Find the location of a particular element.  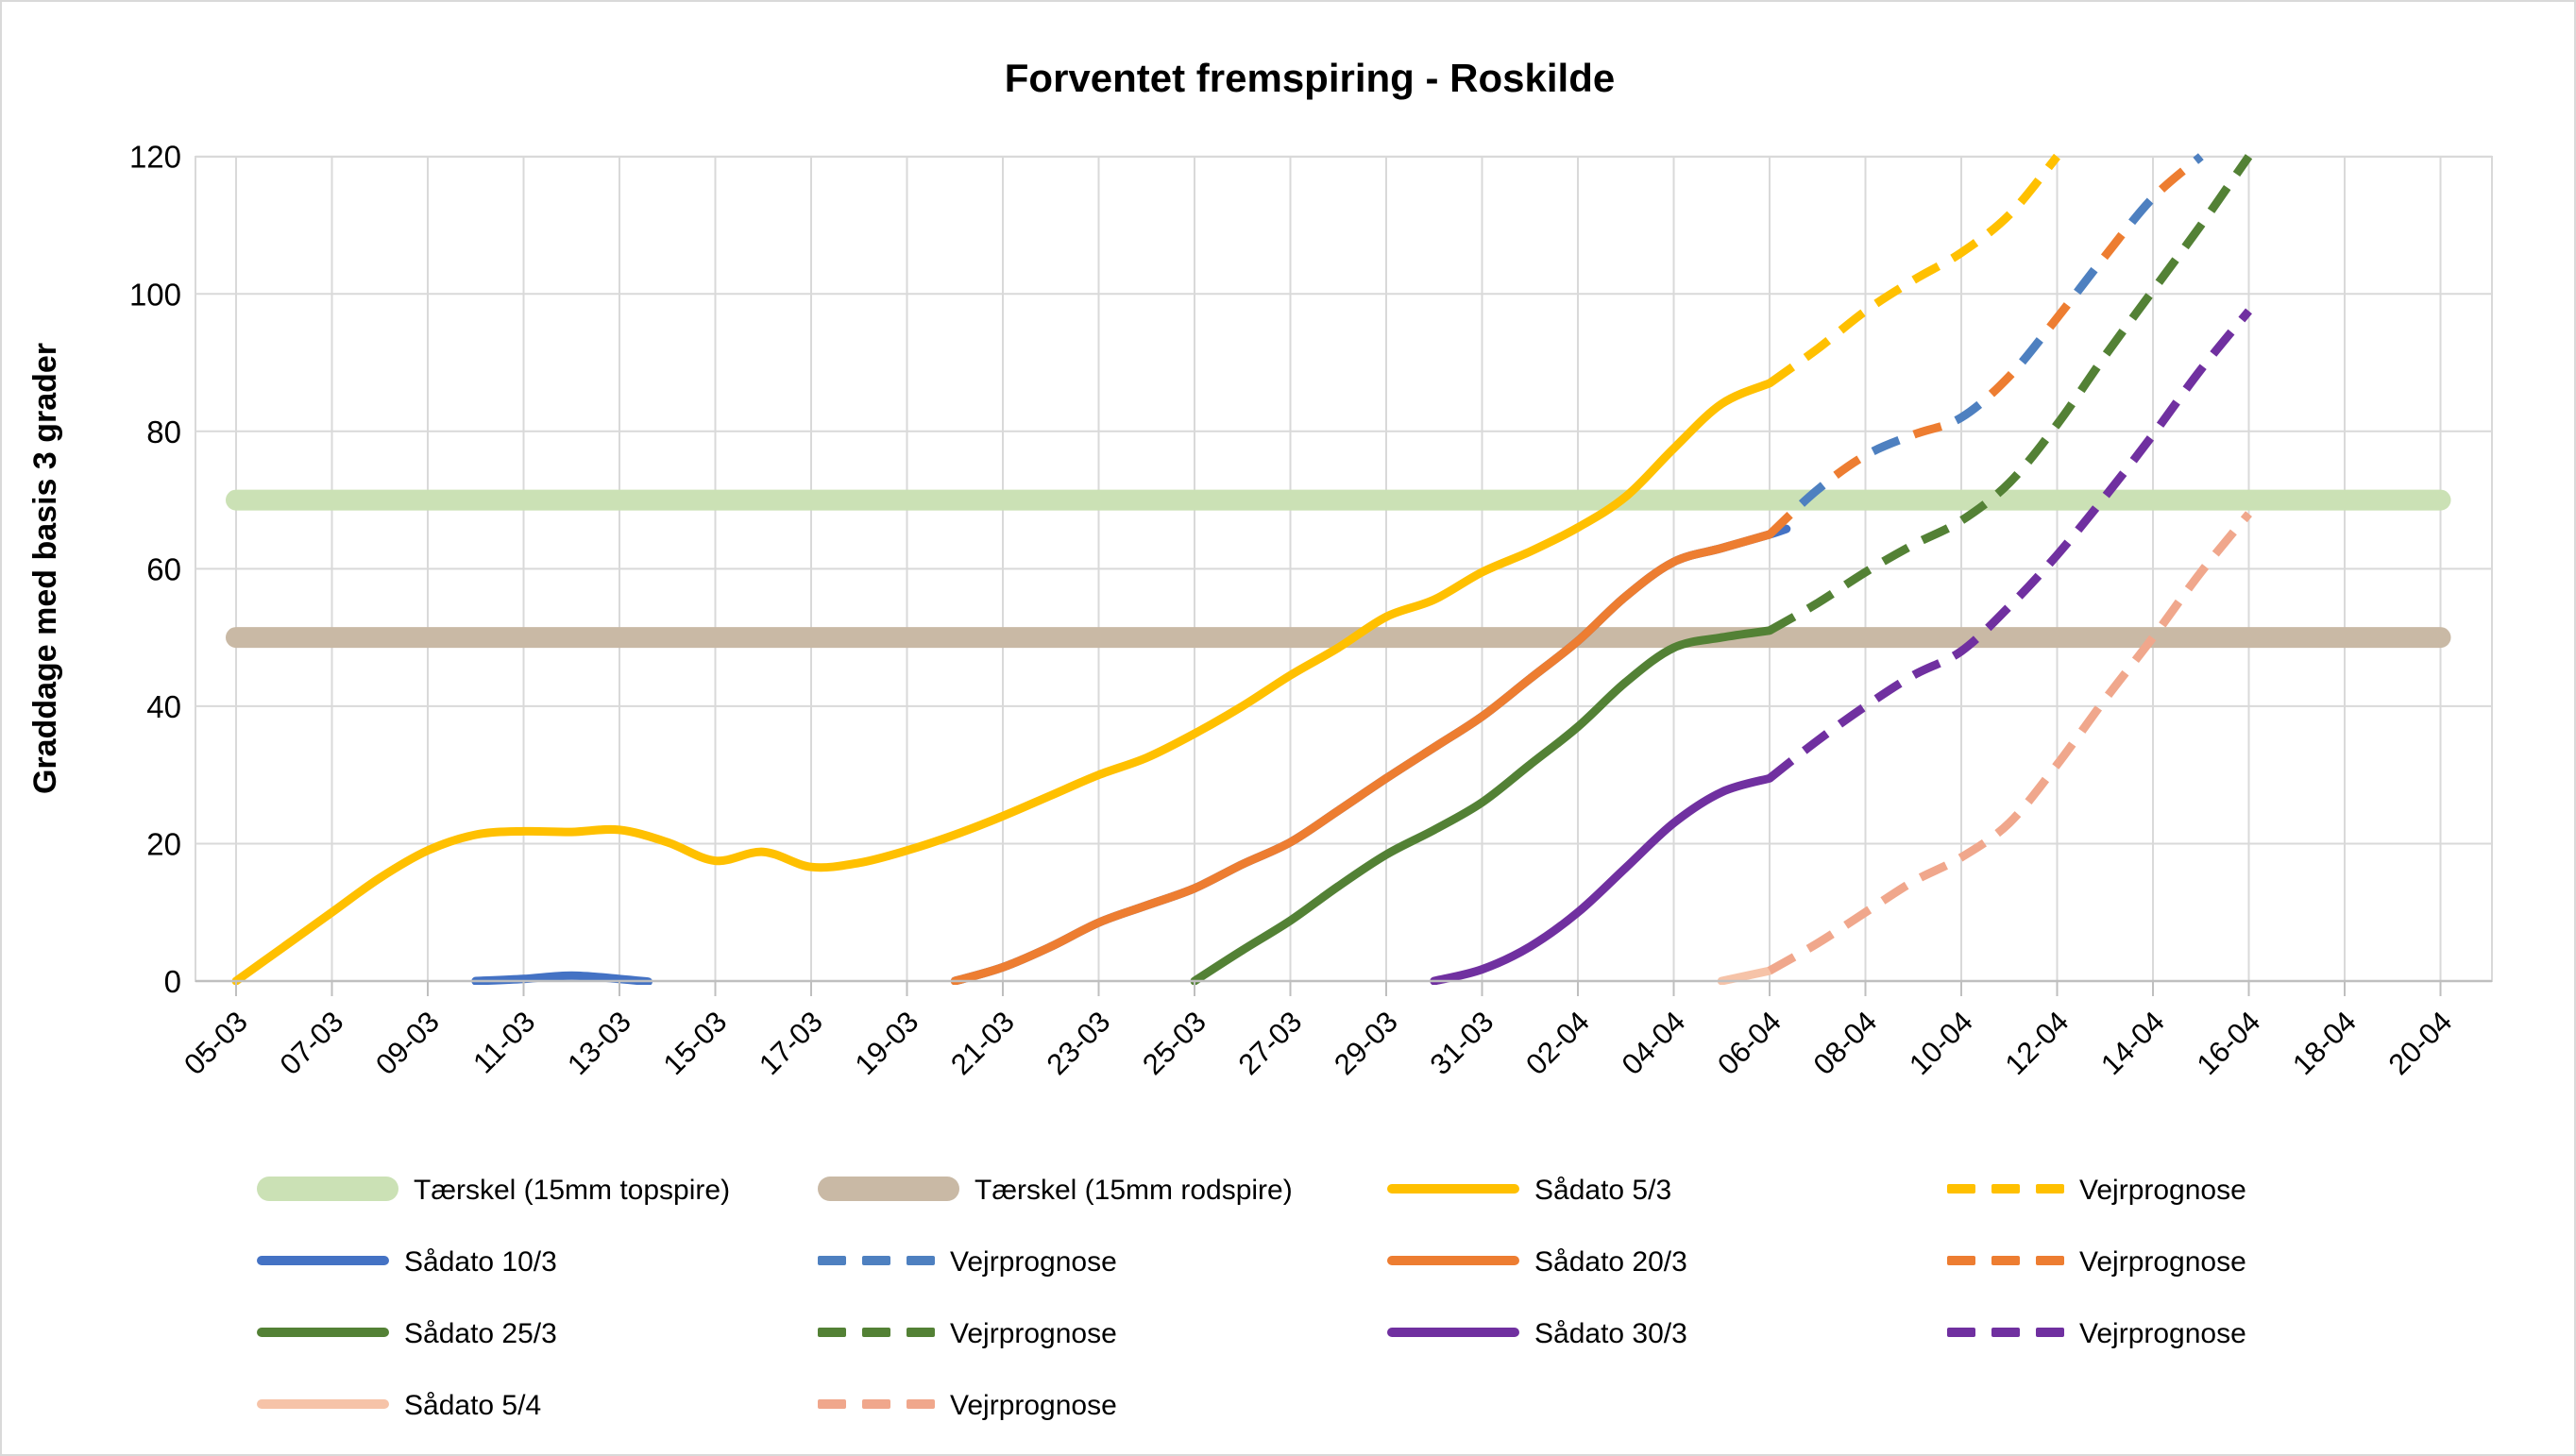

x-tick-label: 04-04 is located at coordinates (1654, 1043).